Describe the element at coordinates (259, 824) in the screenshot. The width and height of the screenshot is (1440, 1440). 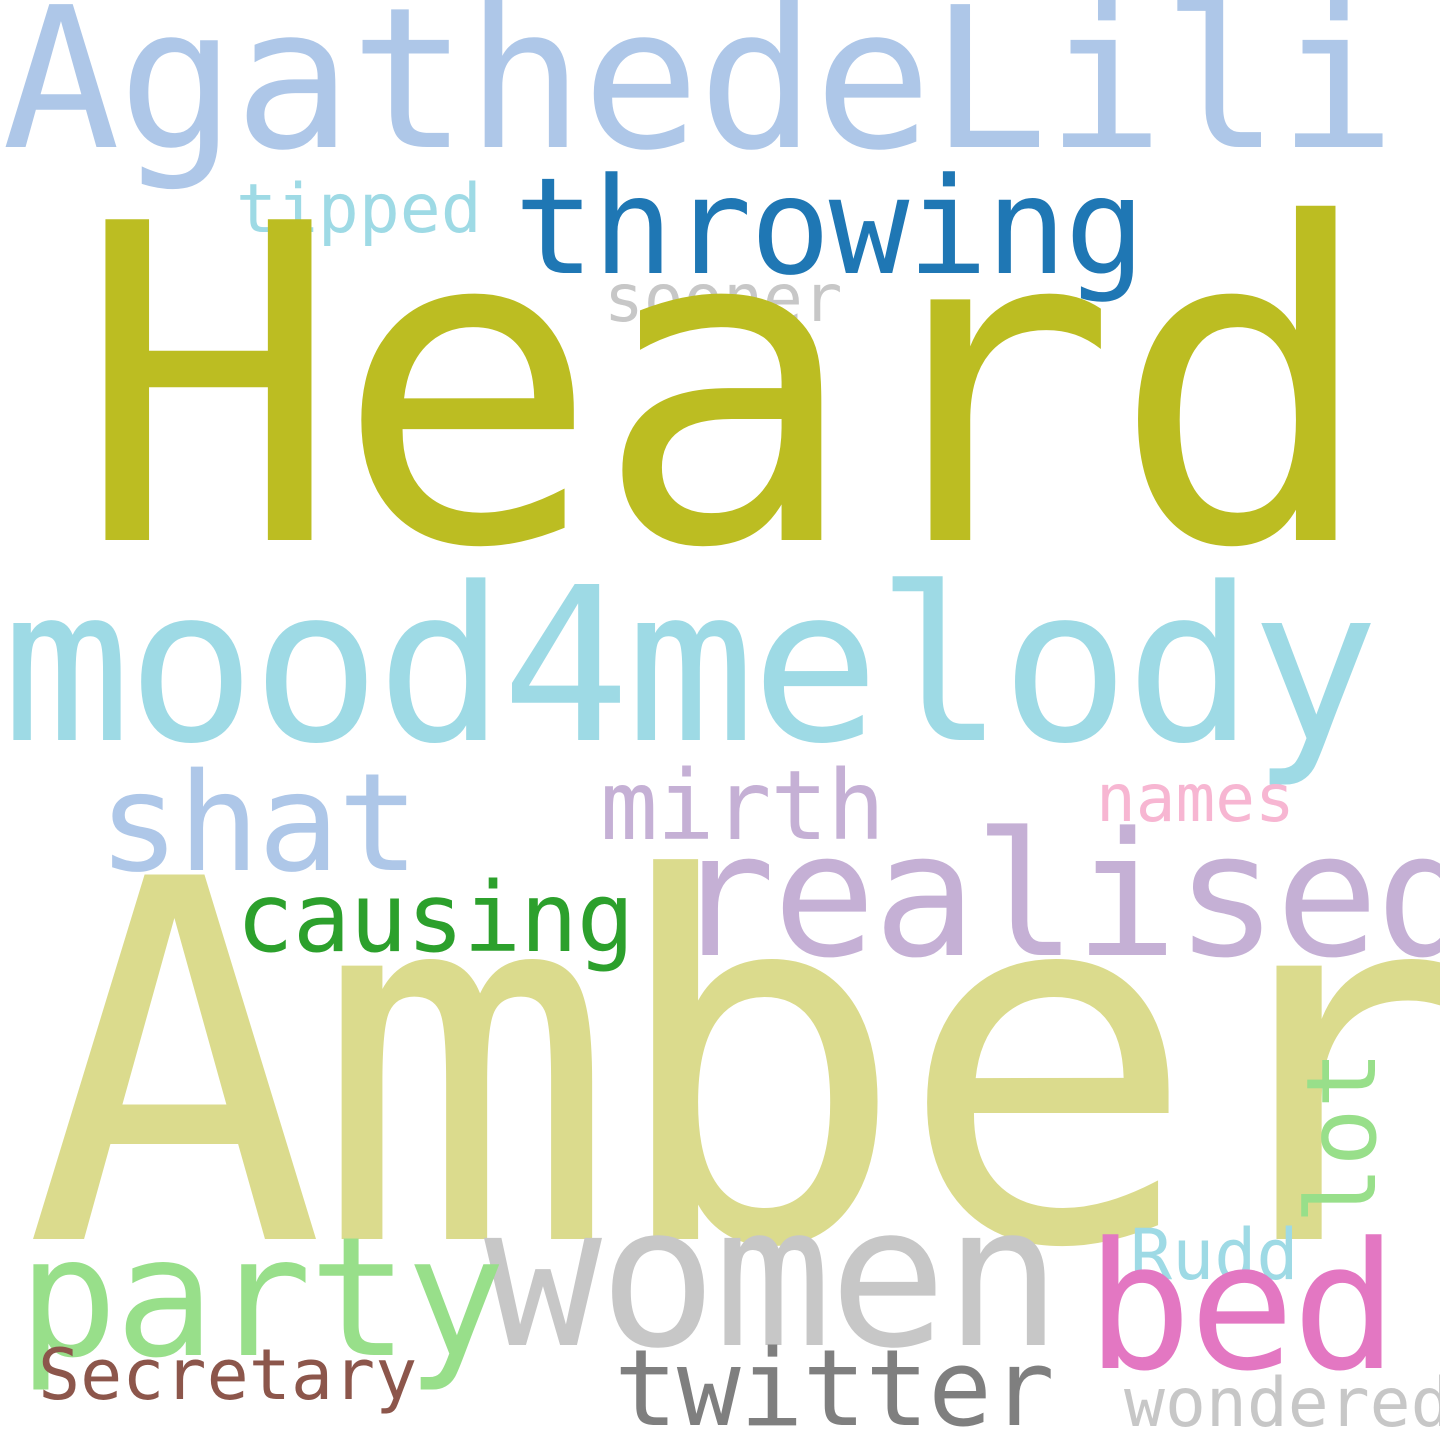
I see `word-shat: shat` at that location.